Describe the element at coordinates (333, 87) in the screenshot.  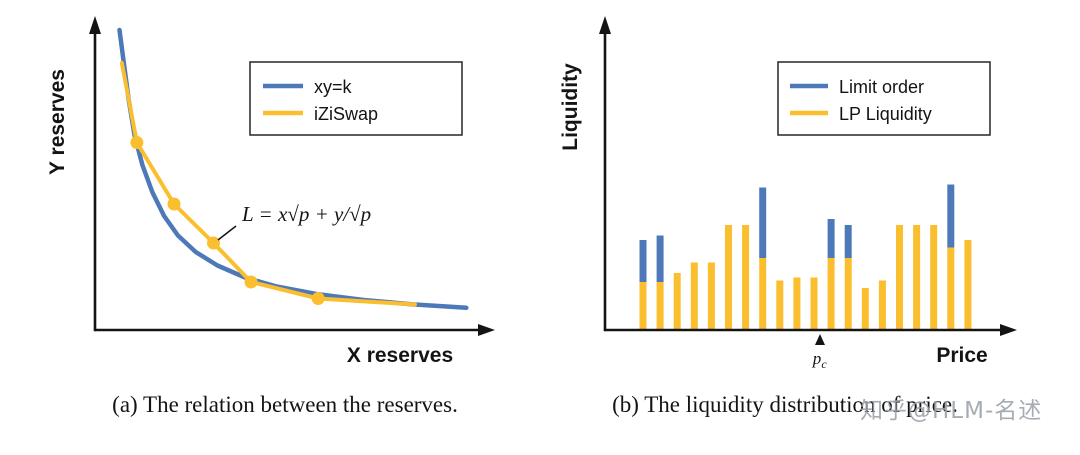
I see `legend-label-xyk: xy=k` at that location.